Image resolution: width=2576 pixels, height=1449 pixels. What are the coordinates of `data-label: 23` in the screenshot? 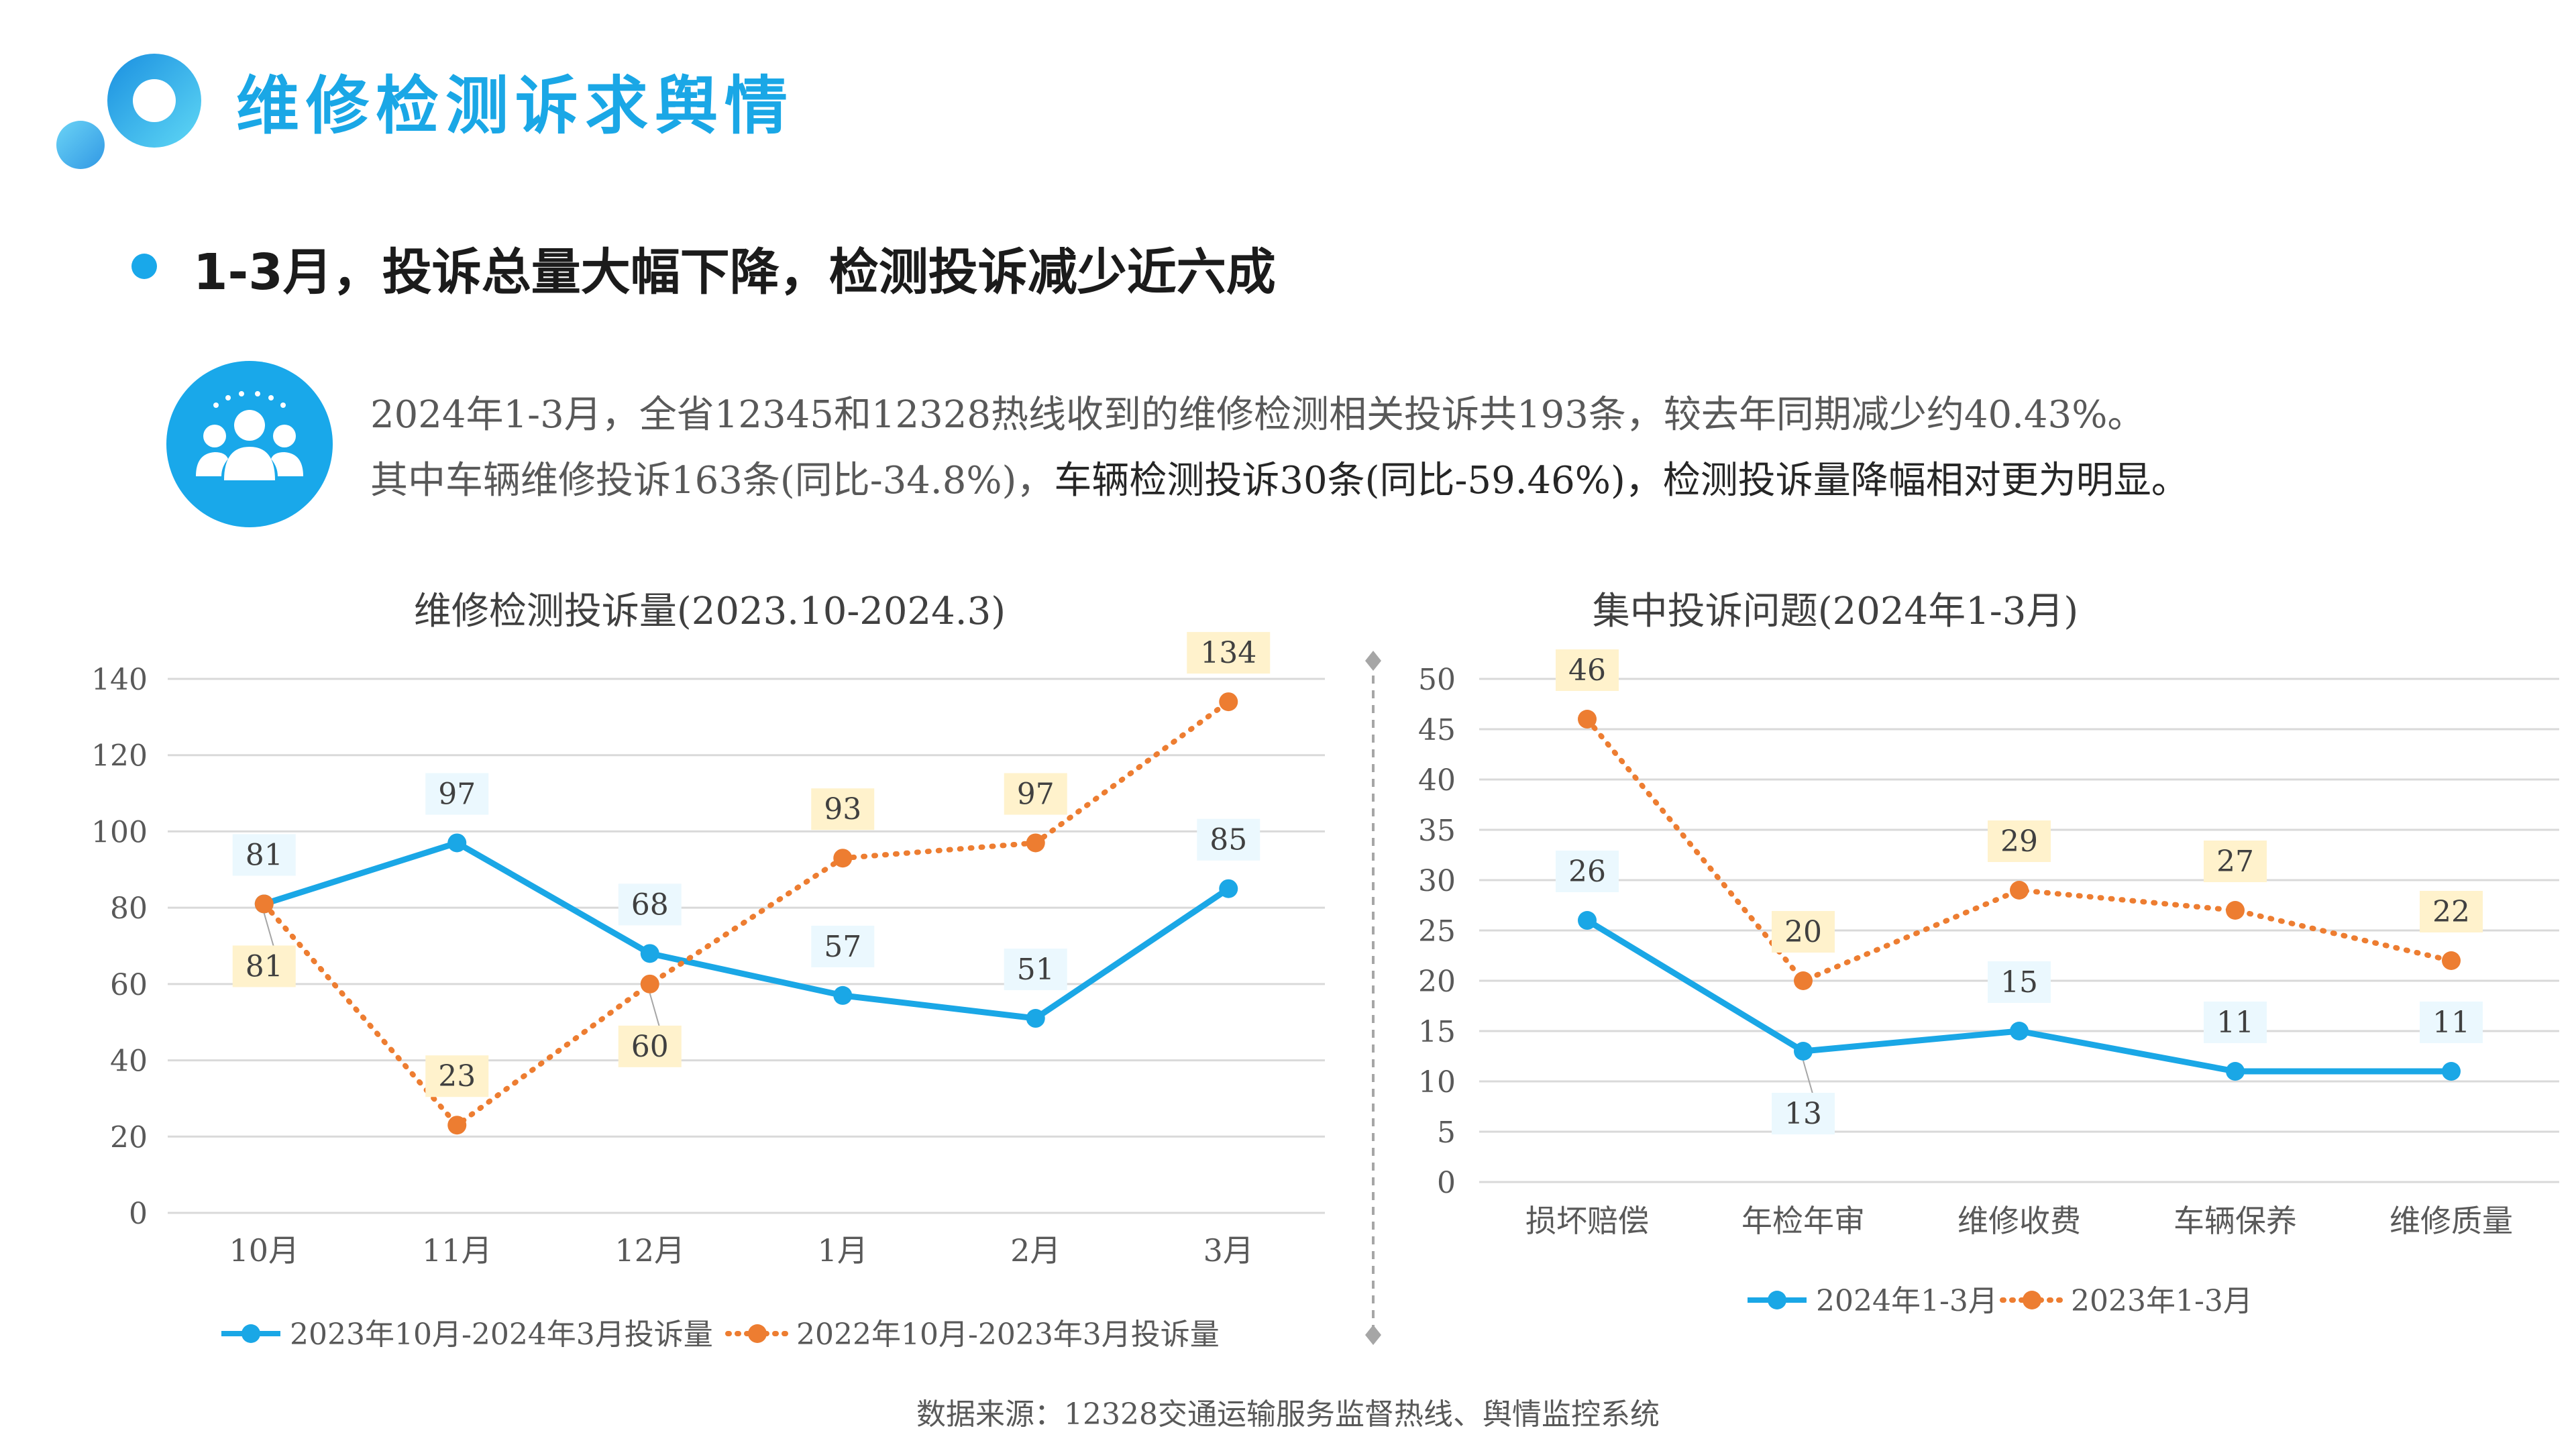 It's located at (457, 1076).